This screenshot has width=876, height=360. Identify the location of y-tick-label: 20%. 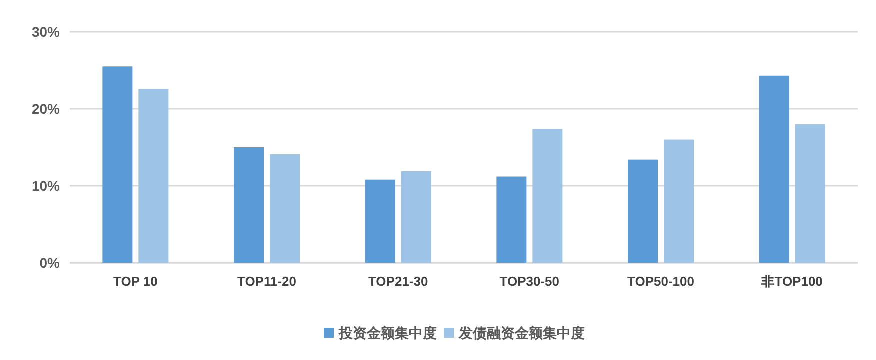
(46, 109).